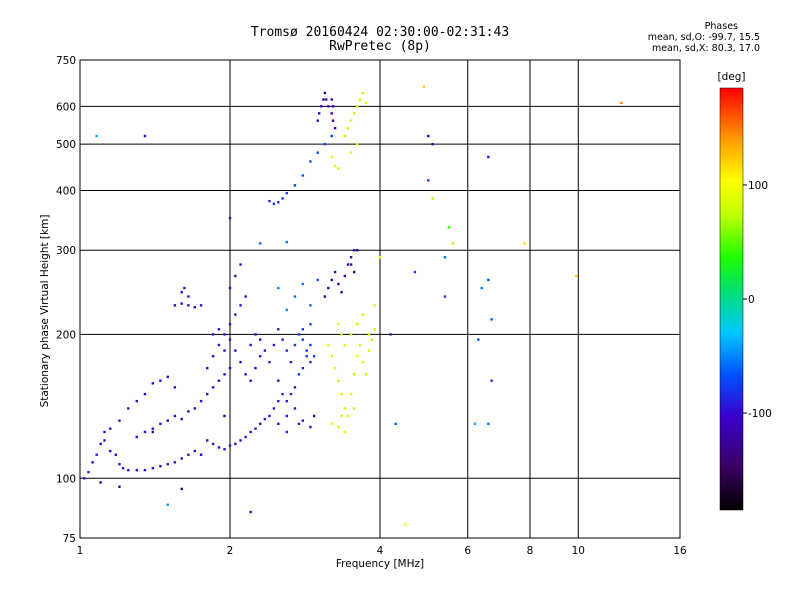  What do you see at coordinates (69, 539) in the screenshot?
I see `y-tick-label: 75` at bounding box center [69, 539].